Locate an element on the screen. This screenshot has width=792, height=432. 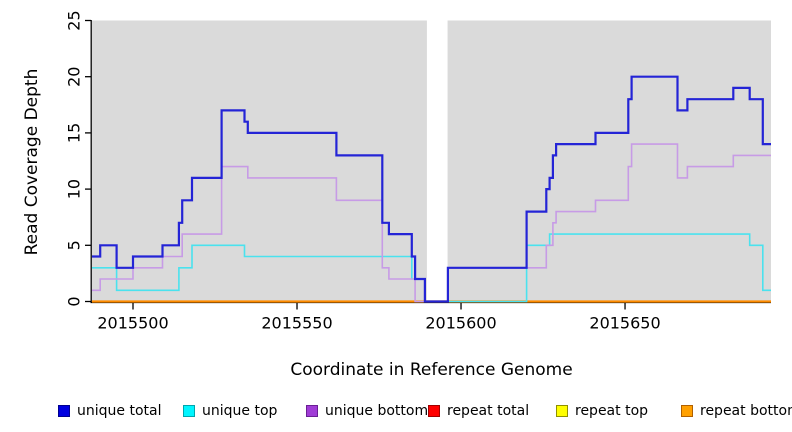
legend-label: repeat total is located at coordinates (488, 411).